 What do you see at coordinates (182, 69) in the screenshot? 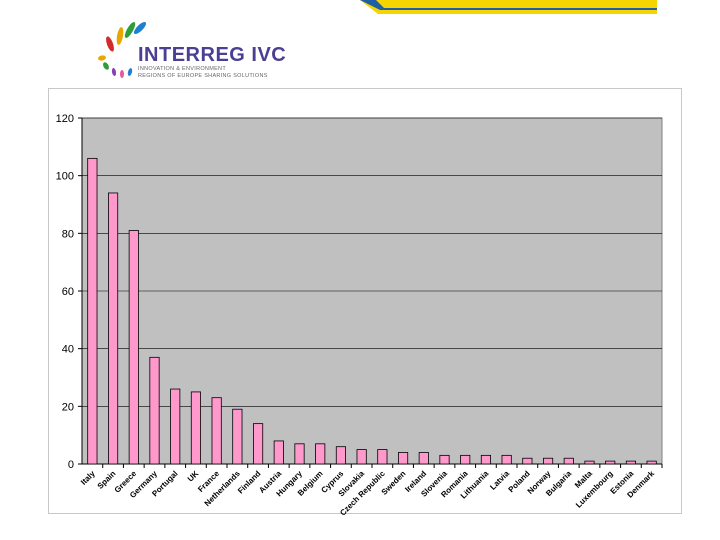
I see `logo-tagline-1: INNOVATION & ENVIRONMENT` at bounding box center [182, 69].